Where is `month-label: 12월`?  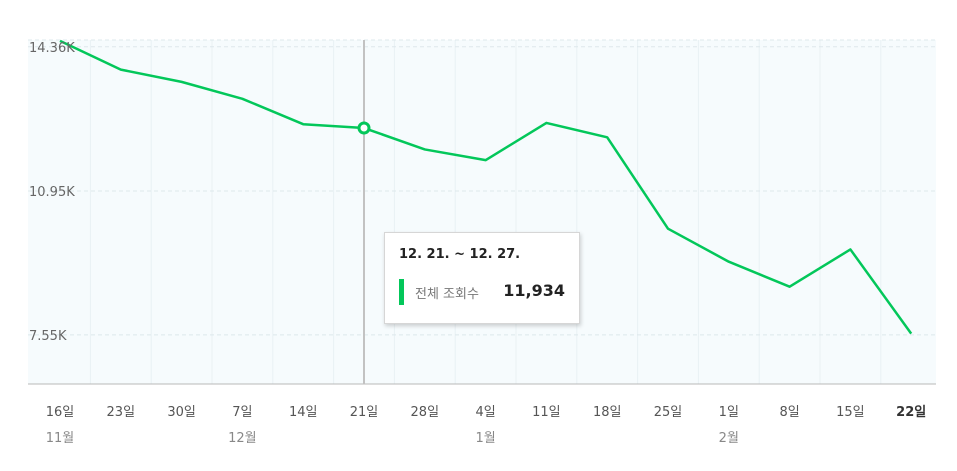 month-label: 12월 is located at coordinates (242, 438).